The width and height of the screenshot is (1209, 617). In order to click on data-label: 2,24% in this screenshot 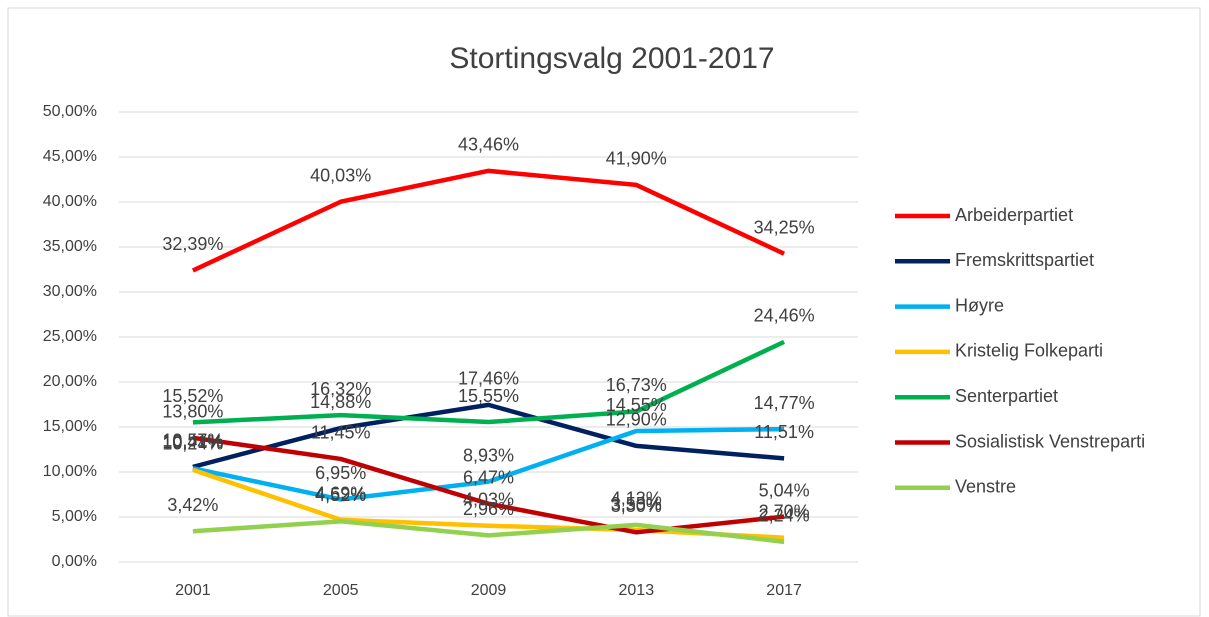, I will do `click(784, 516)`.